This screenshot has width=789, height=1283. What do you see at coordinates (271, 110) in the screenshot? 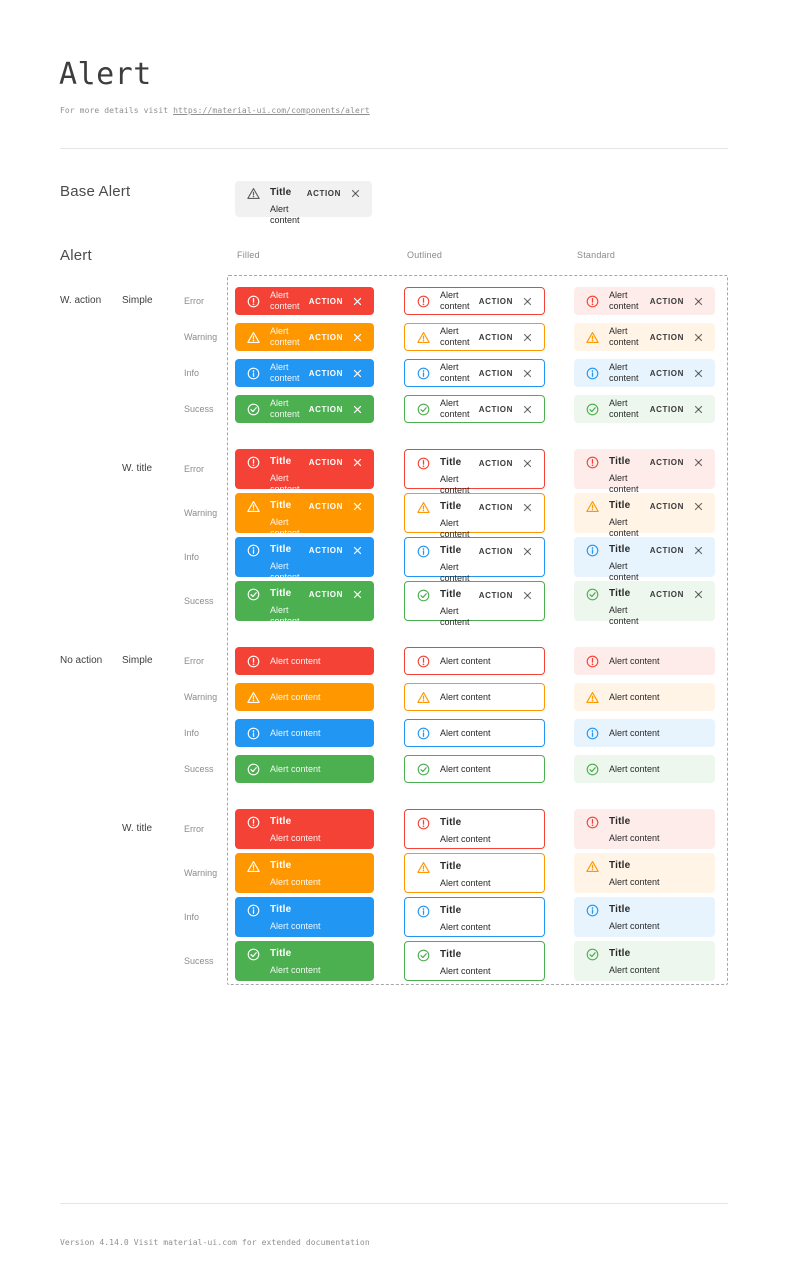
I see `docs-link: https://material-ui.com/components/alert` at bounding box center [271, 110].